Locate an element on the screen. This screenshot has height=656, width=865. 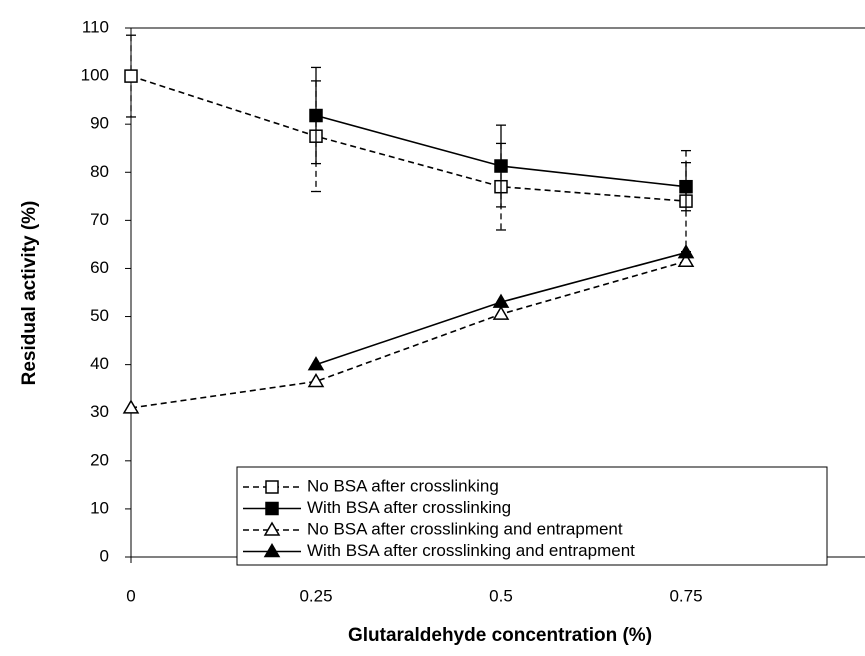
y-tick-label: 40 is located at coordinates (99, 363).